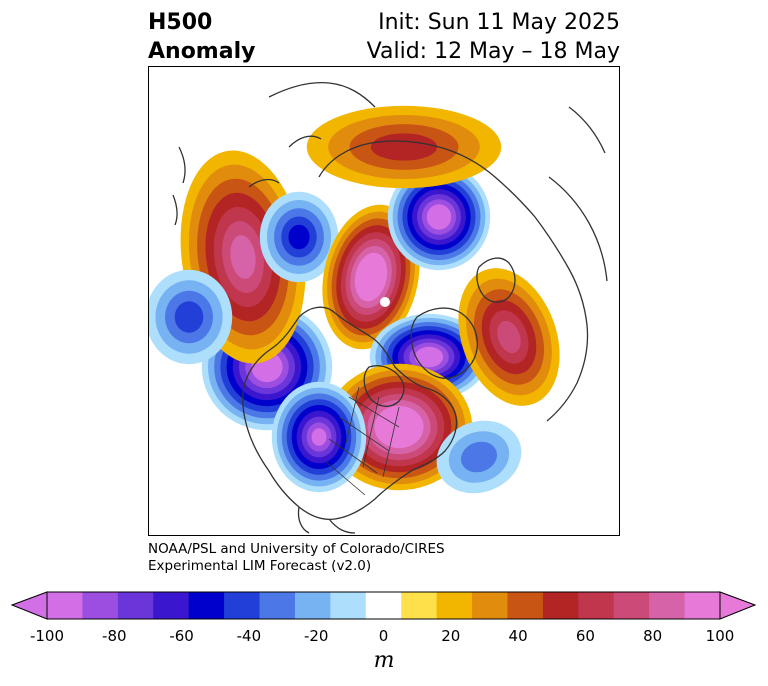  What do you see at coordinates (383, 636) in the screenshot?
I see `colorbar-tick-label: 0` at bounding box center [383, 636].